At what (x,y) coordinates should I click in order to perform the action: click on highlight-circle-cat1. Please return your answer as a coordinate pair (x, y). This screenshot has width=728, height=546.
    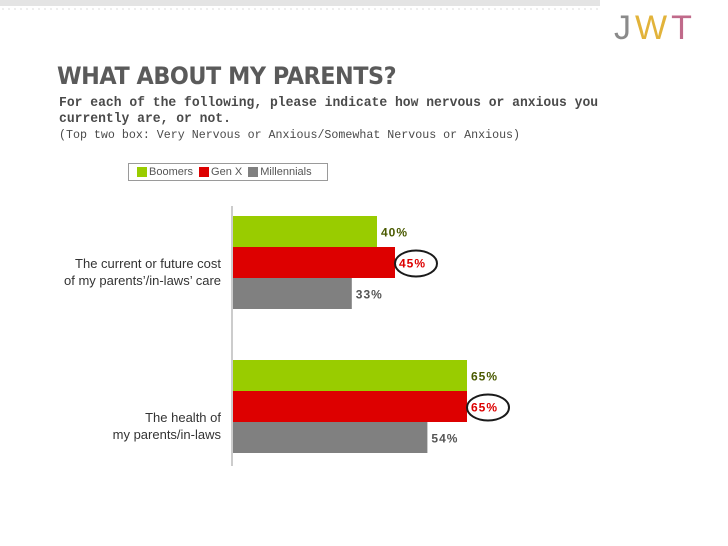
    Looking at the image, I should click on (416, 263).